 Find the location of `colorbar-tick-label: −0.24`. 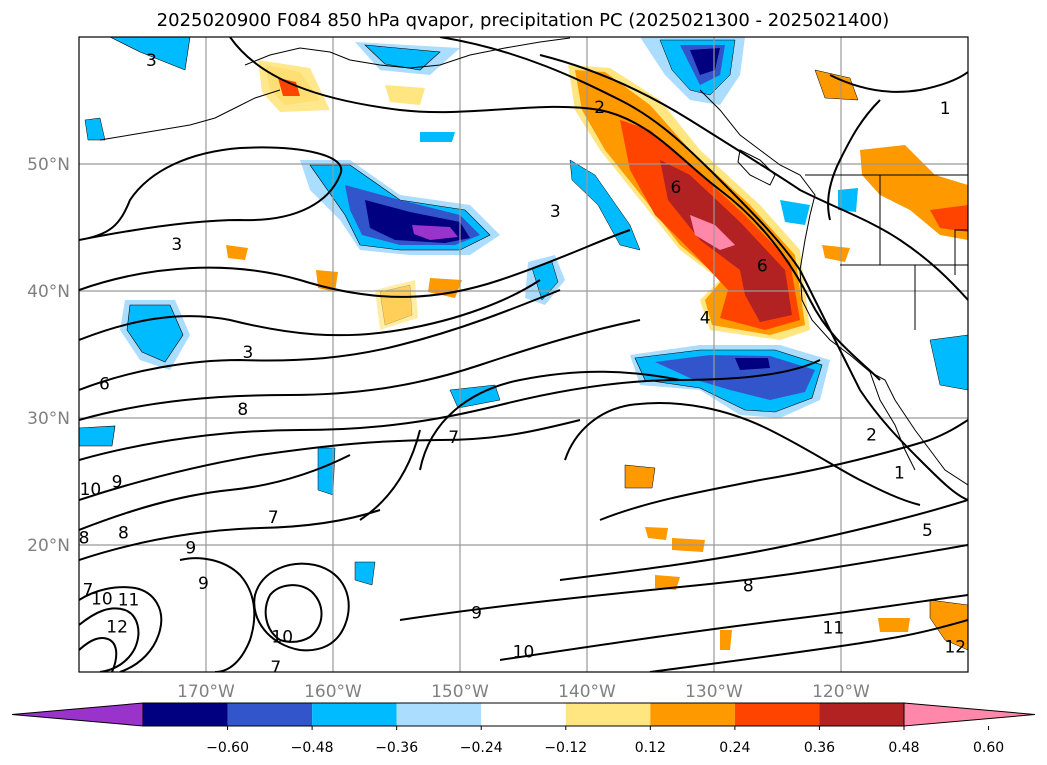

colorbar-tick-label: −0.24 is located at coordinates (481, 748).